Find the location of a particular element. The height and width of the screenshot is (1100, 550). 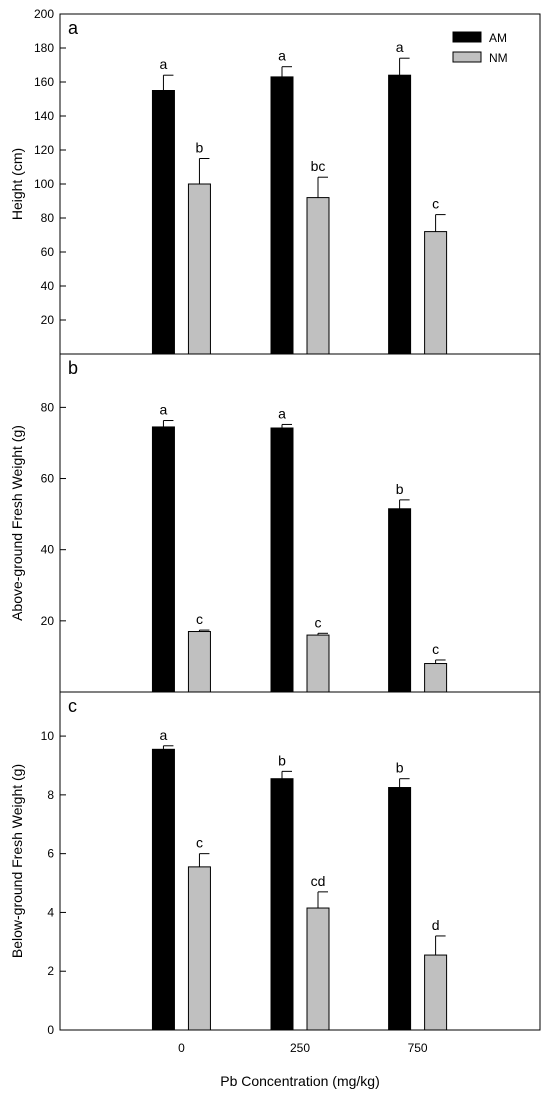

significance-letter: cd is located at coordinates (318, 881).